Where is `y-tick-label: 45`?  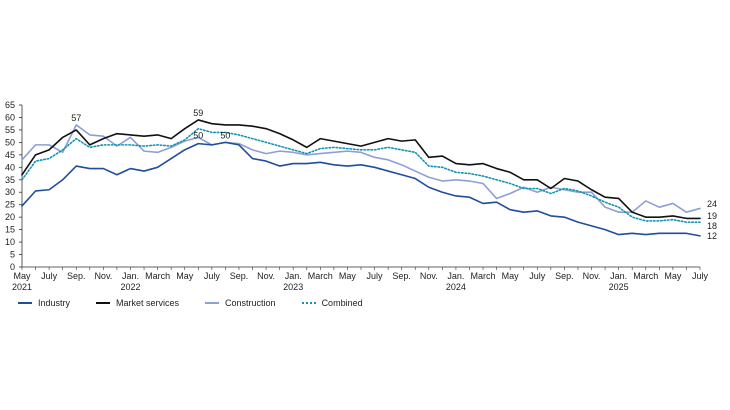
y-tick-label: 45 is located at coordinates (10, 155).